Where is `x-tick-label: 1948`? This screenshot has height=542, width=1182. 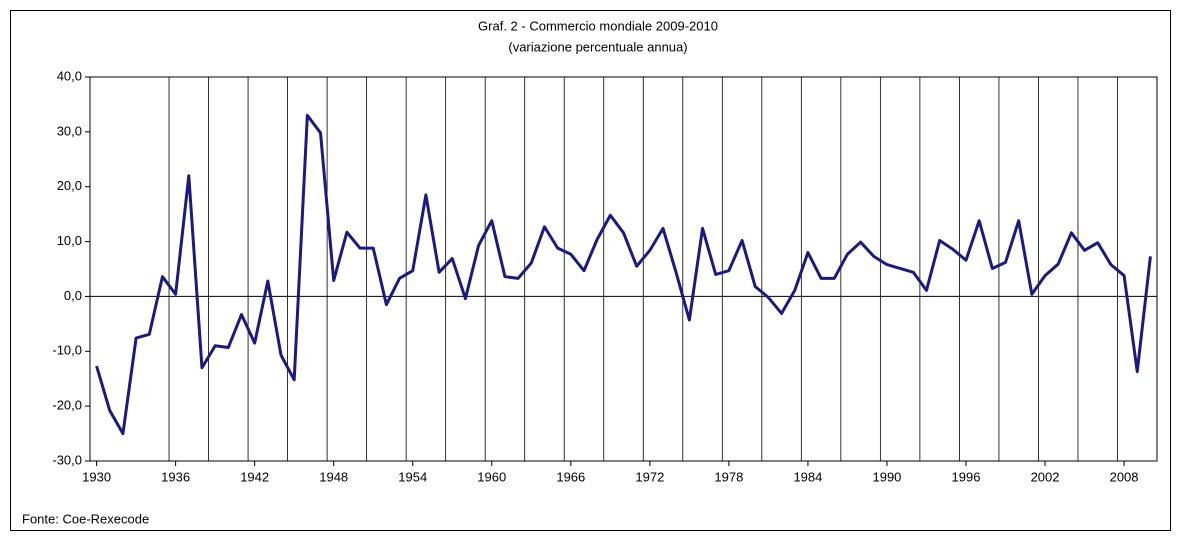
x-tick-label: 1948 is located at coordinates (333, 476).